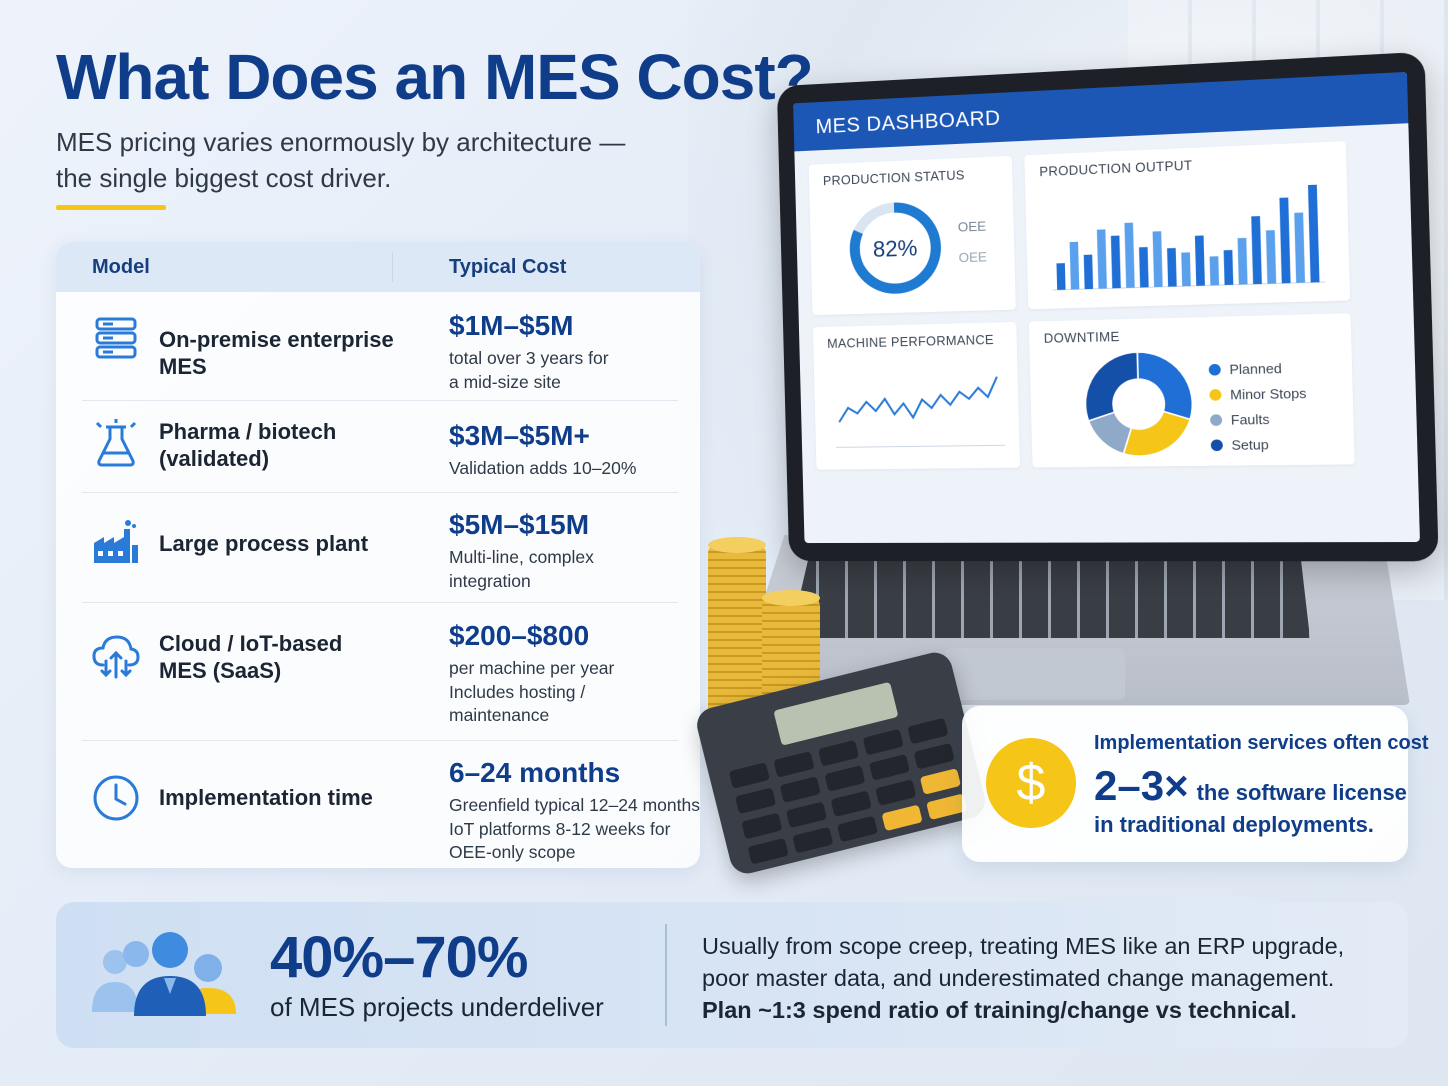 The width and height of the screenshot is (1448, 1086). Describe the element at coordinates (574, 806) in the screenshot. I see `note-line: Greenfield typical 12–24 months;` at that location.